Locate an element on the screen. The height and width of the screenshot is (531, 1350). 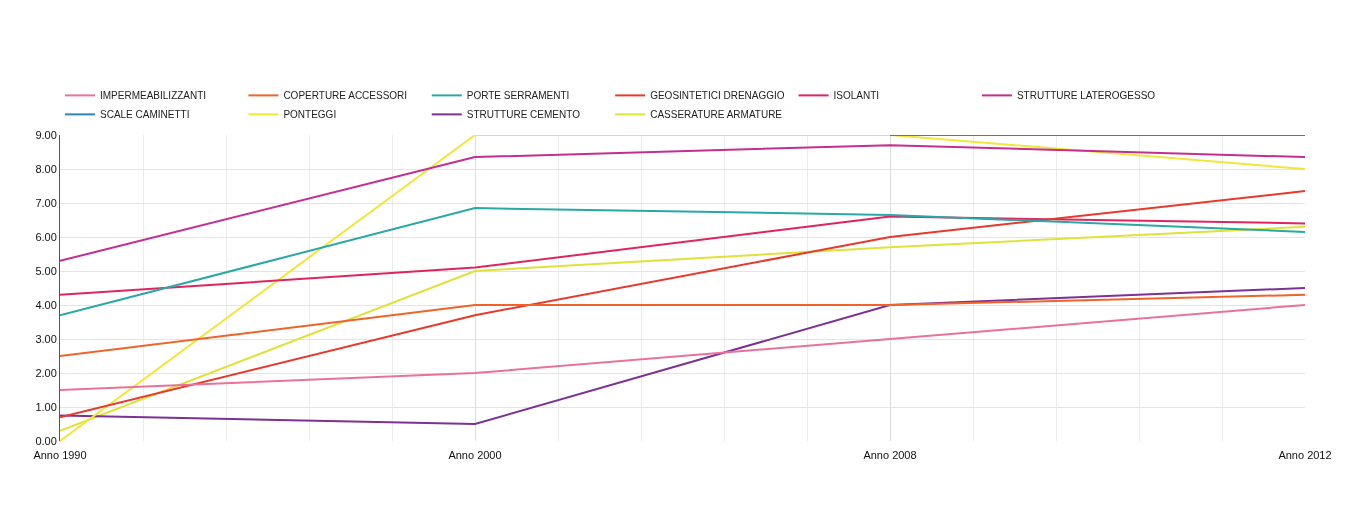
x-tick-label: Anno 2008 is located at coordinates (890, 455).